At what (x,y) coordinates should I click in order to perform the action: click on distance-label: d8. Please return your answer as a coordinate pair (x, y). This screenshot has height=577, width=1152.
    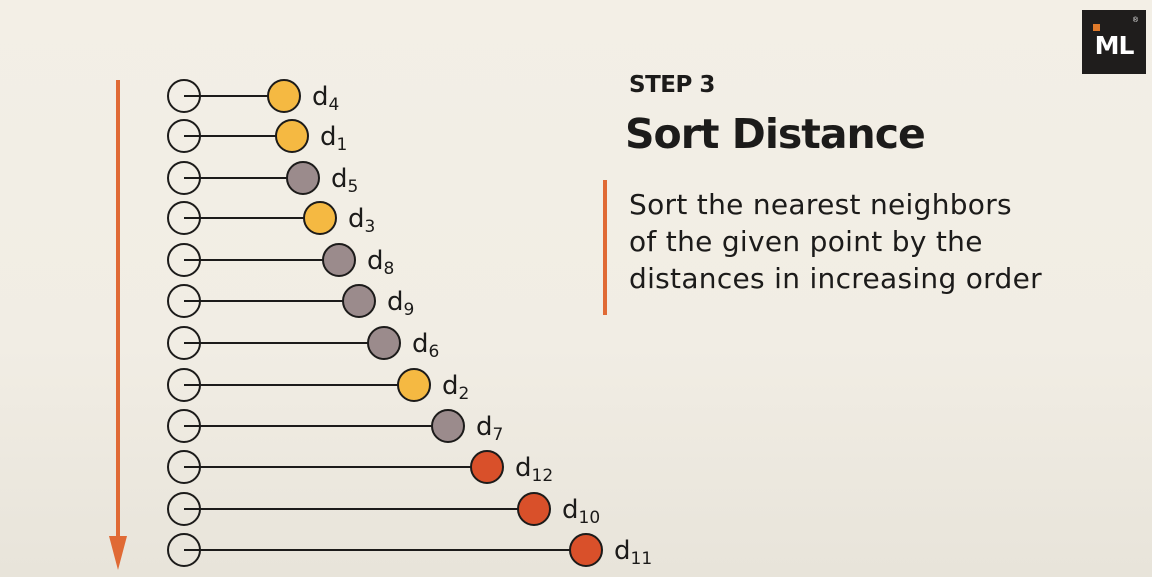
    Looking at the image, I should click on (380, 262).